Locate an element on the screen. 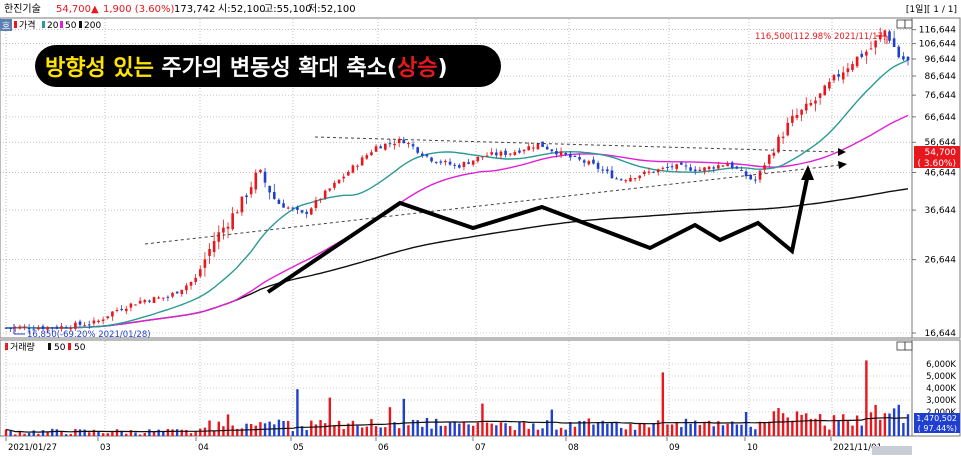 This screenshot has height=456, width=961. x-tick-label: 09 is located at coordinates (674, 448).